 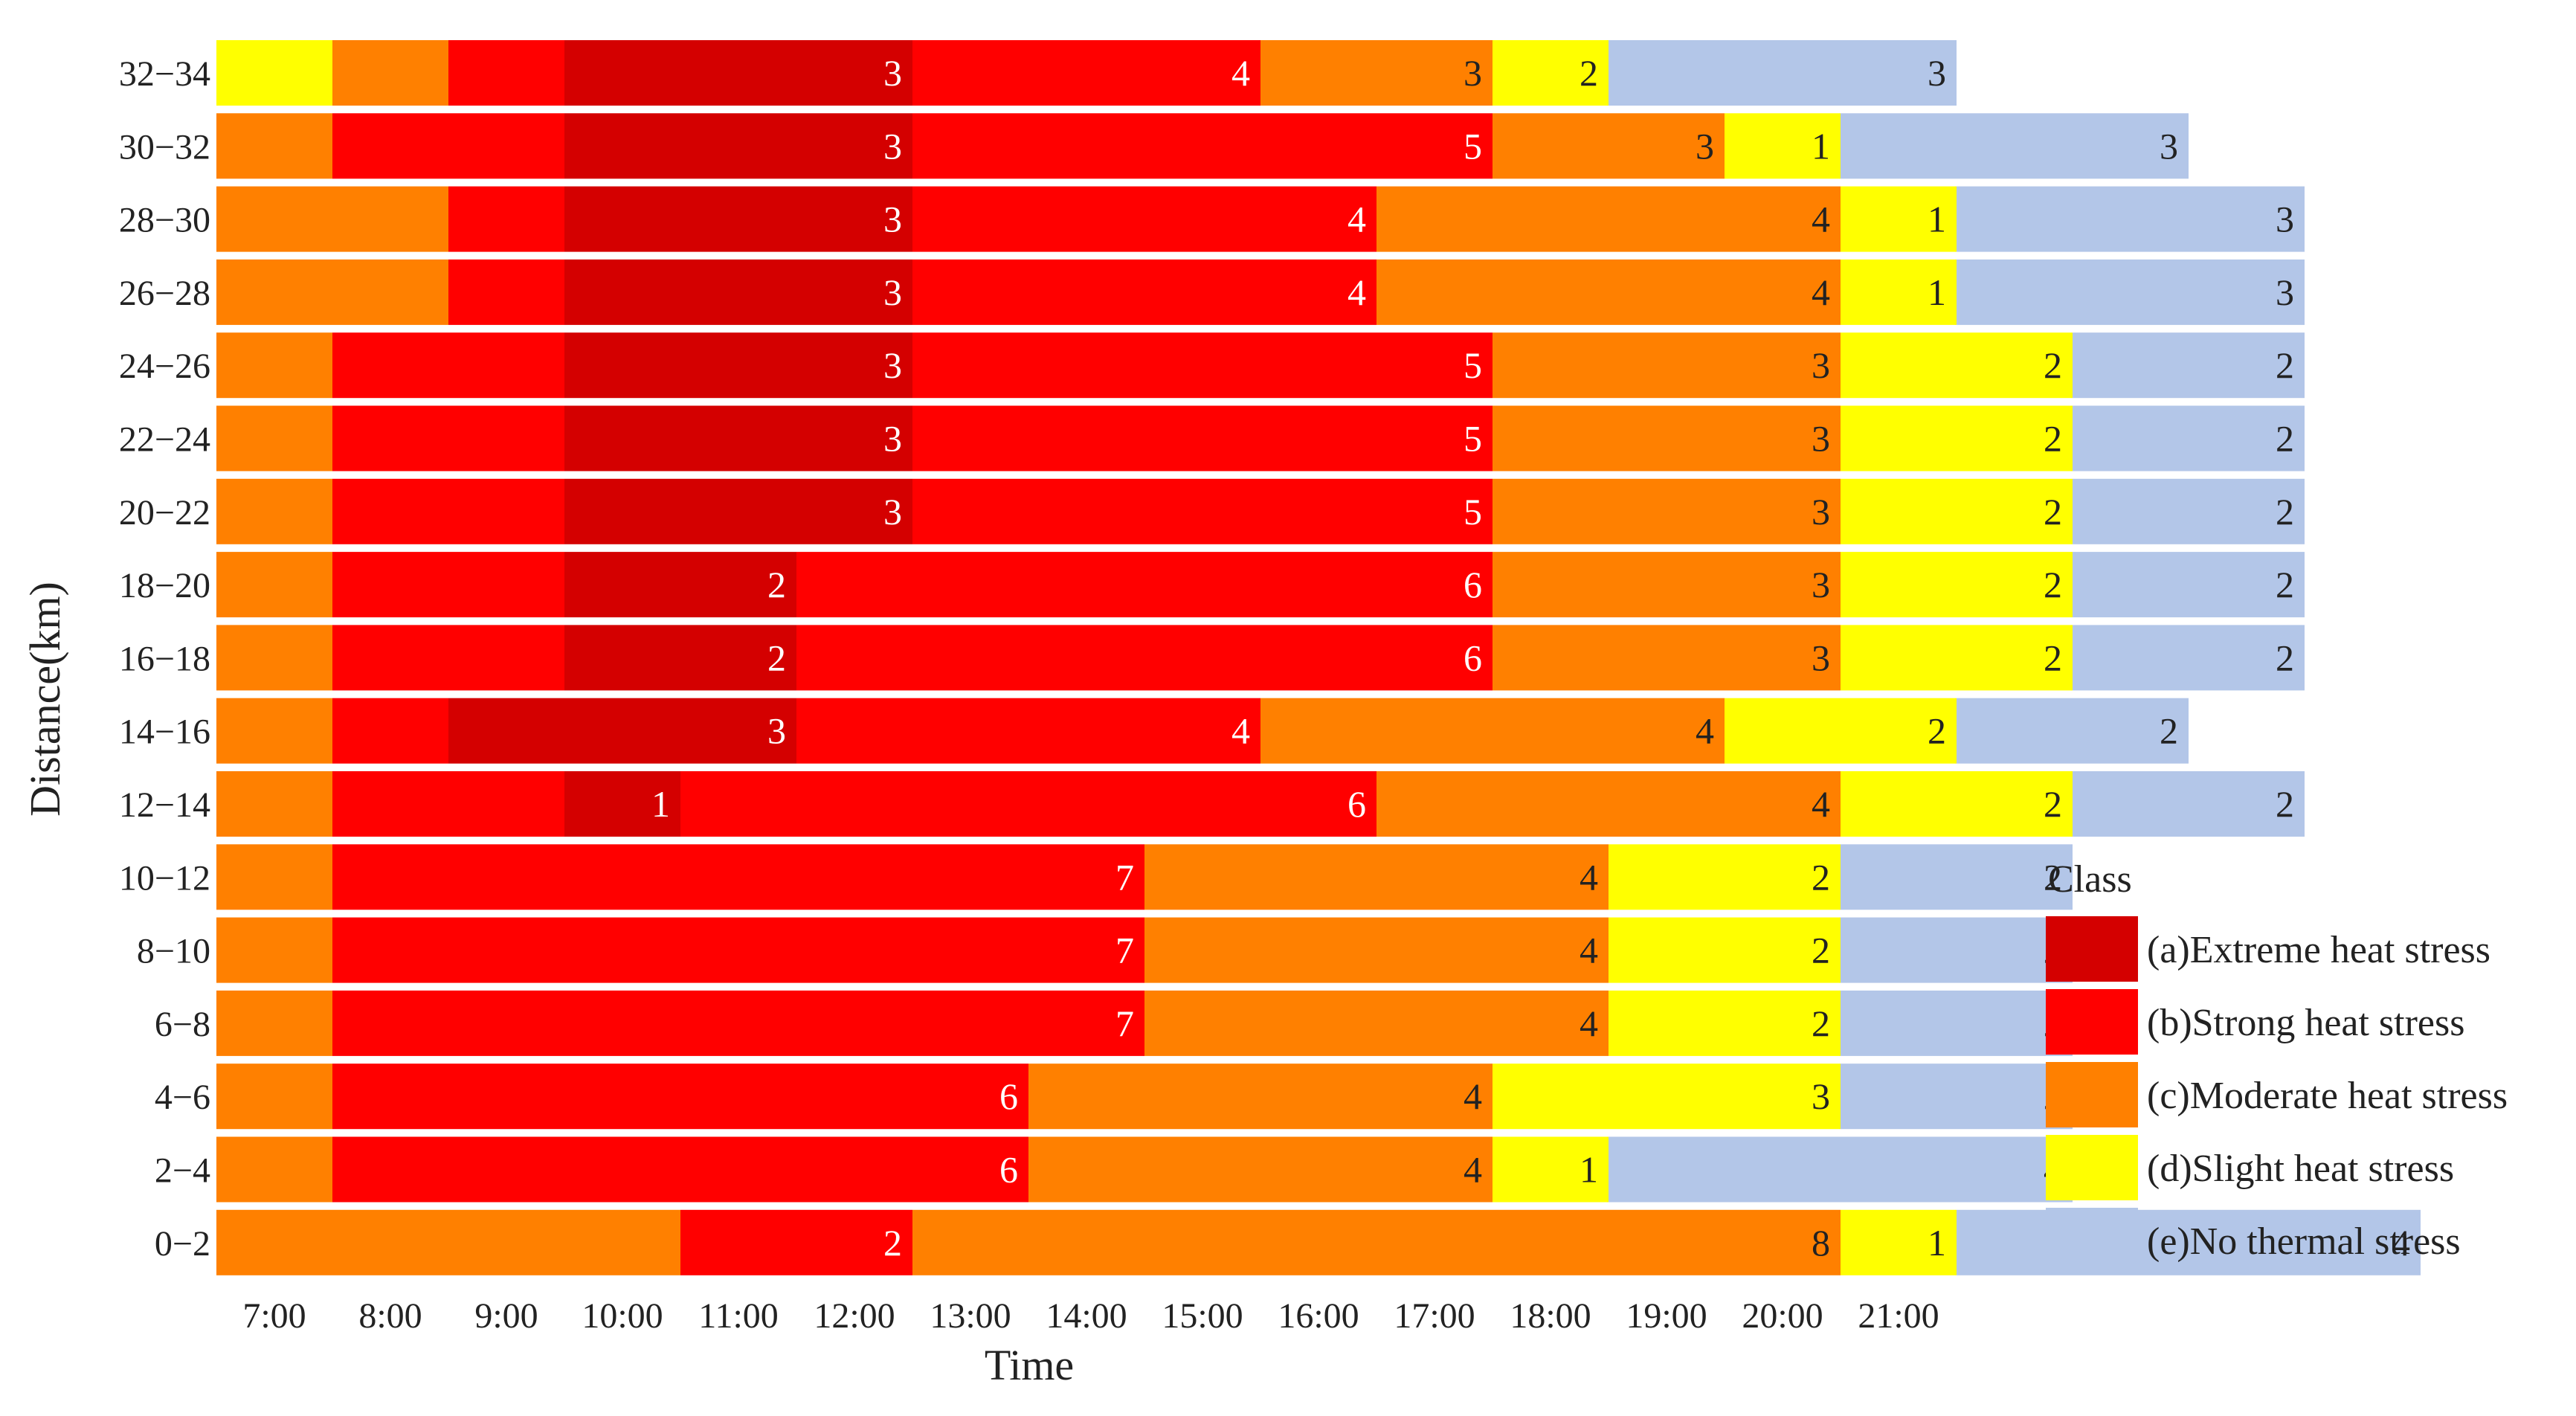 What do you see at coordinates (2255, 1022) in the screenshot?
I see `legend-item: (b)Strong heat stress` at bounding box center [2255, 1022].